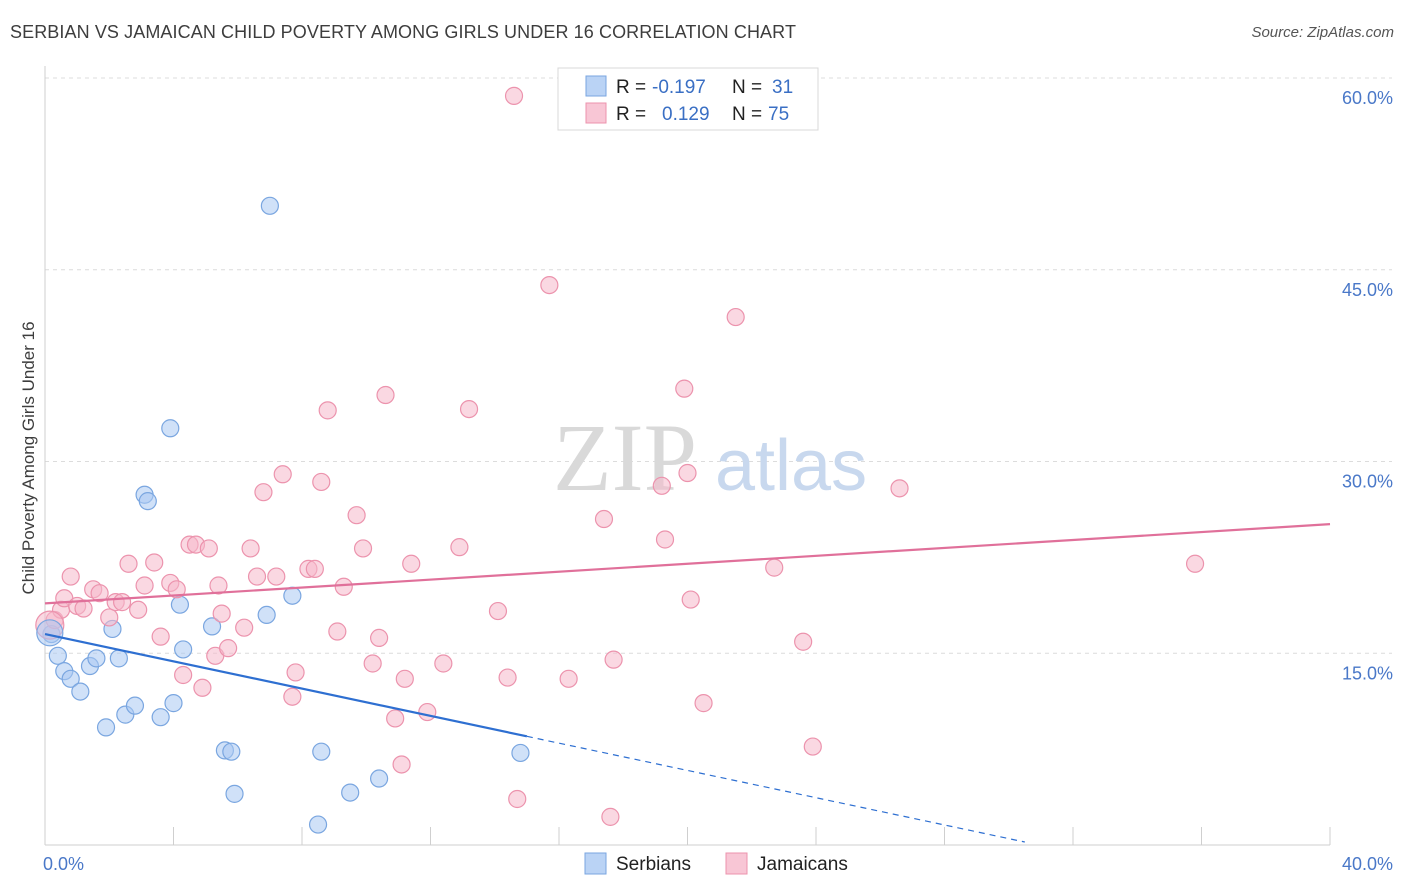 This screenshot has height=892, width=1406. Describe the element at coordinates (775, 789) in the screenshot. I see `serbian-trend-line-extension` at that location.